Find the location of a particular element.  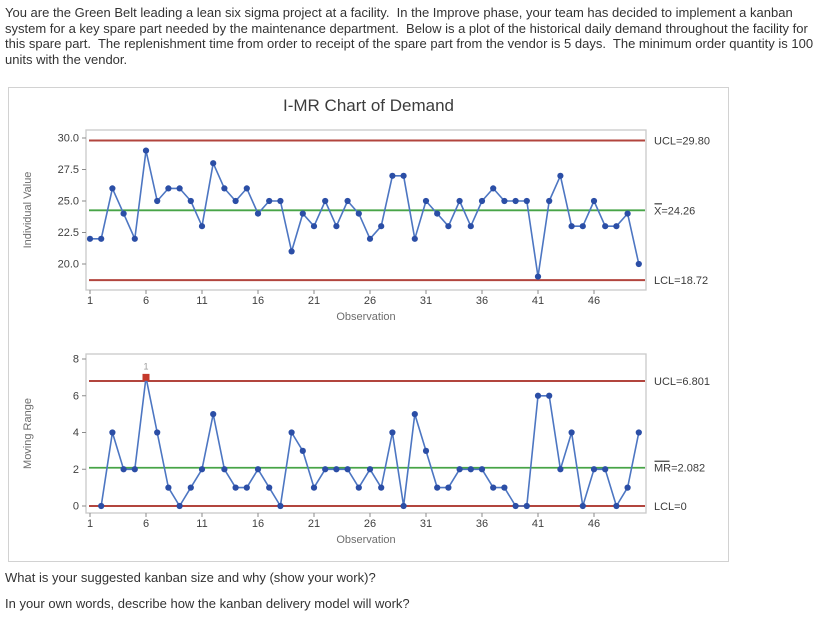

y-tick-label: 8 is located at coordinates (76, 360).